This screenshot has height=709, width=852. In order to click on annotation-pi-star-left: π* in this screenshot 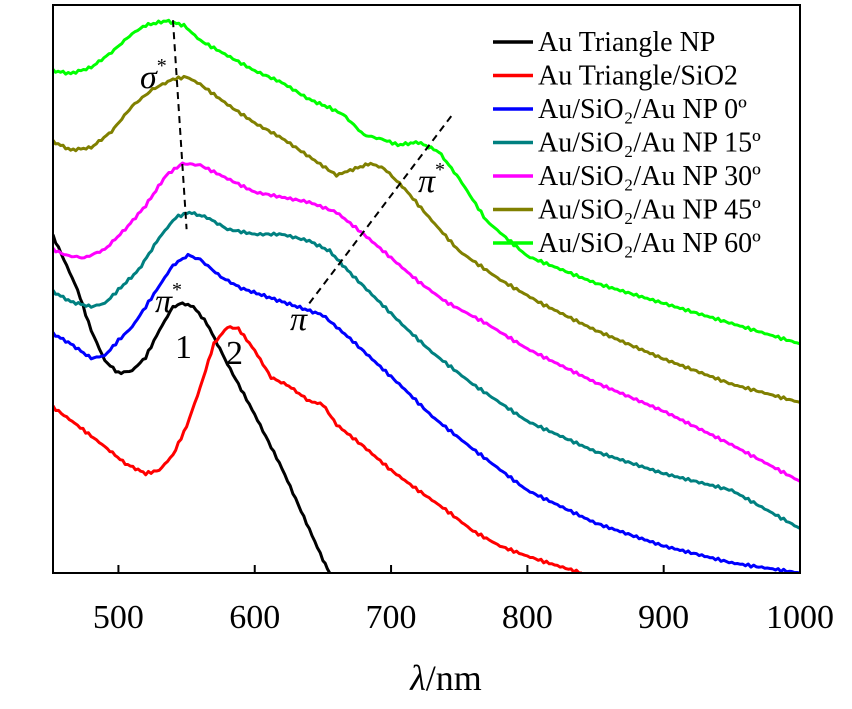, I will do `click(168, 299)`.